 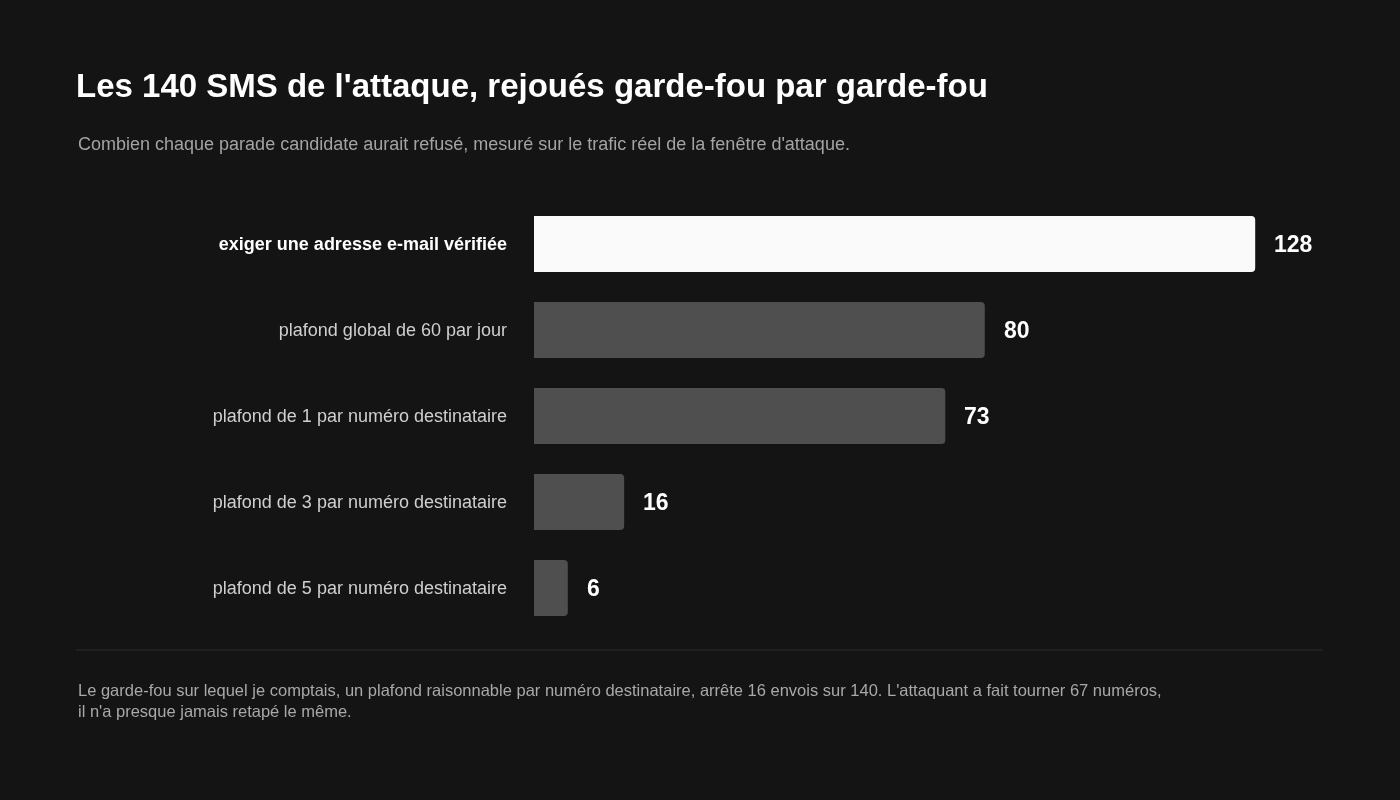 I want to click on y-tick-label: exiger une adresse e-mail vérifiée, so click(x=362, y=244).